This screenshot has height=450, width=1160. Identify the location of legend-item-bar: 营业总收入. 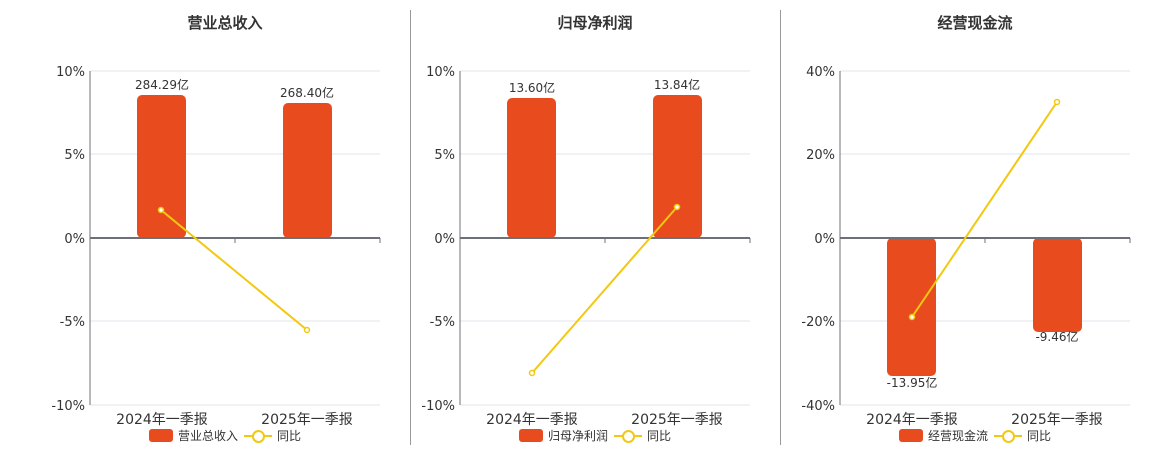
(193, 435).